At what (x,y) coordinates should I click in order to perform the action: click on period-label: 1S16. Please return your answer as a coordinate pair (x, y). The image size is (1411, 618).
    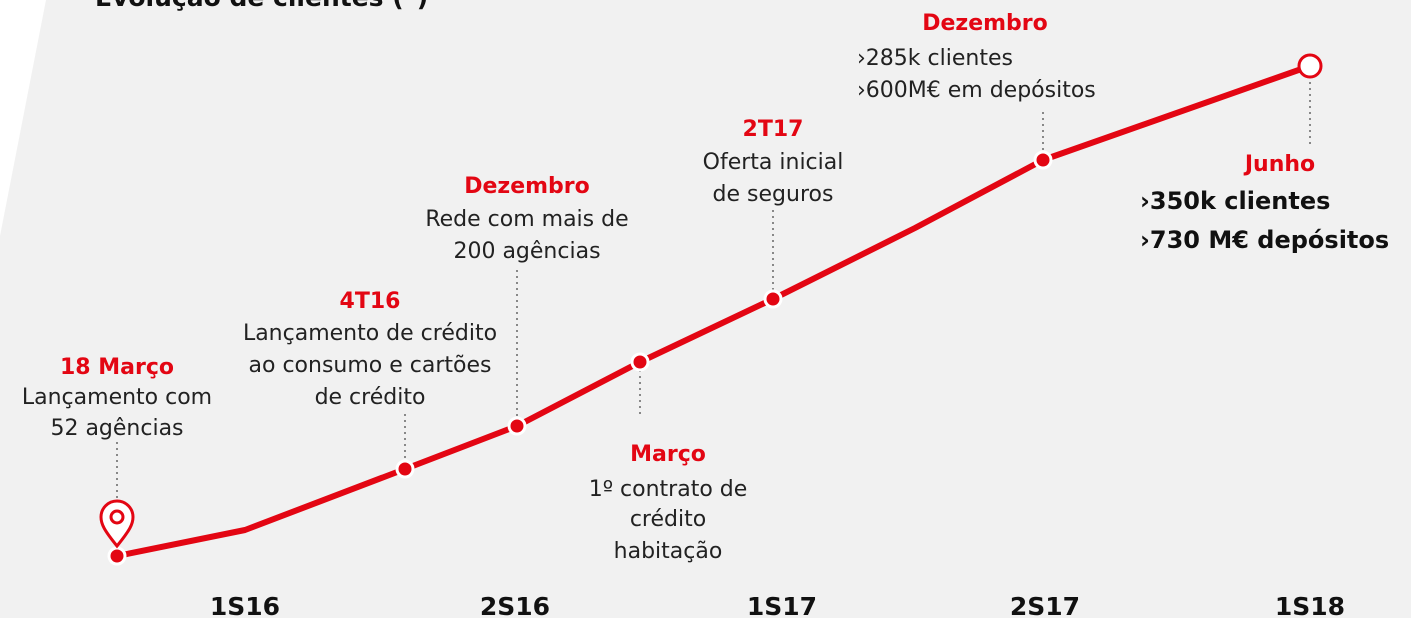
    Looking at the image, I should click on (245, 605).